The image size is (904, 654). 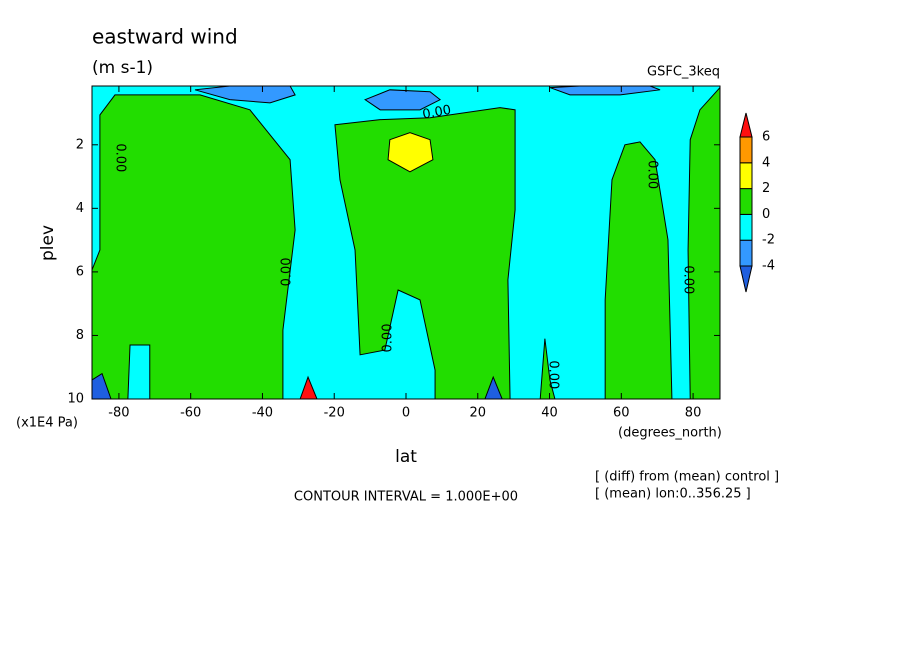 What do you see at coordinates (118, 413) in the screenshot?
I see `x-tick-label: -80` at bounding box center [118, 413].